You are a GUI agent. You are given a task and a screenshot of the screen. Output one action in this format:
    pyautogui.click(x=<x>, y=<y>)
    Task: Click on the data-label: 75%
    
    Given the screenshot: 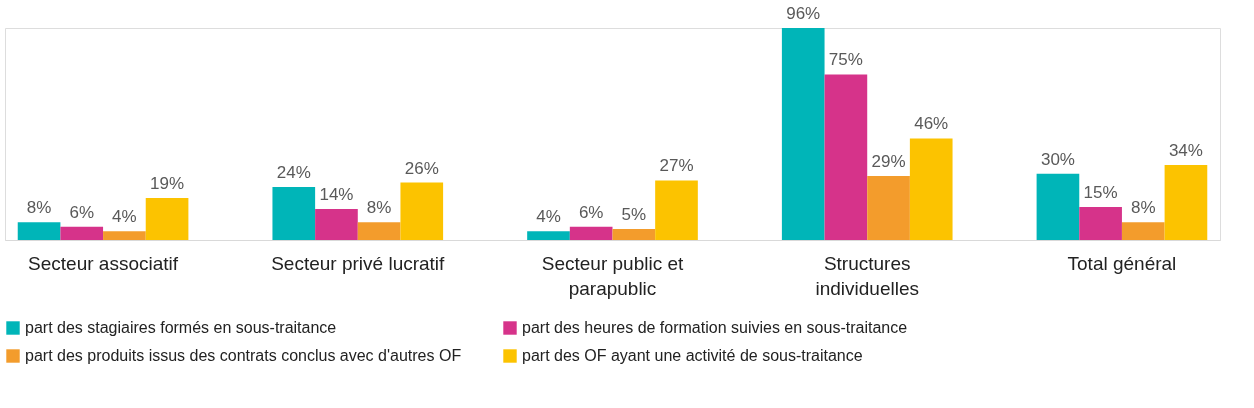 What is the action you would take?
    pyautogui.click(x=845, y=60)
    